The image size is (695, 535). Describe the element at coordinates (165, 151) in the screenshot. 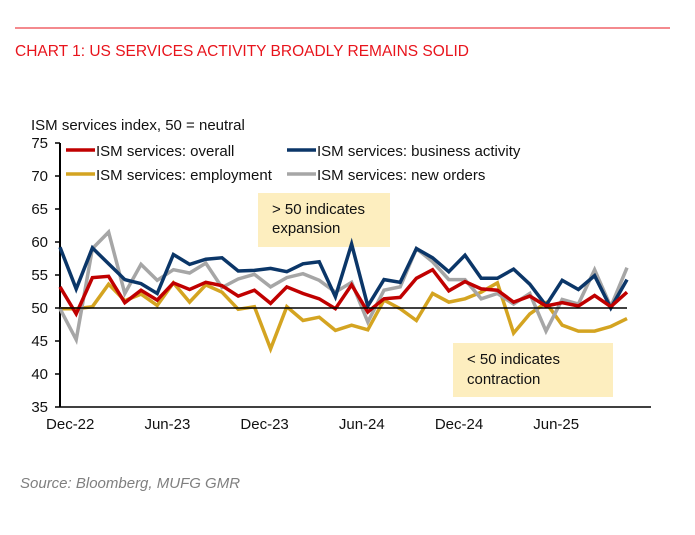

I see `legend-label-overall: ISM services: overall` at that location.